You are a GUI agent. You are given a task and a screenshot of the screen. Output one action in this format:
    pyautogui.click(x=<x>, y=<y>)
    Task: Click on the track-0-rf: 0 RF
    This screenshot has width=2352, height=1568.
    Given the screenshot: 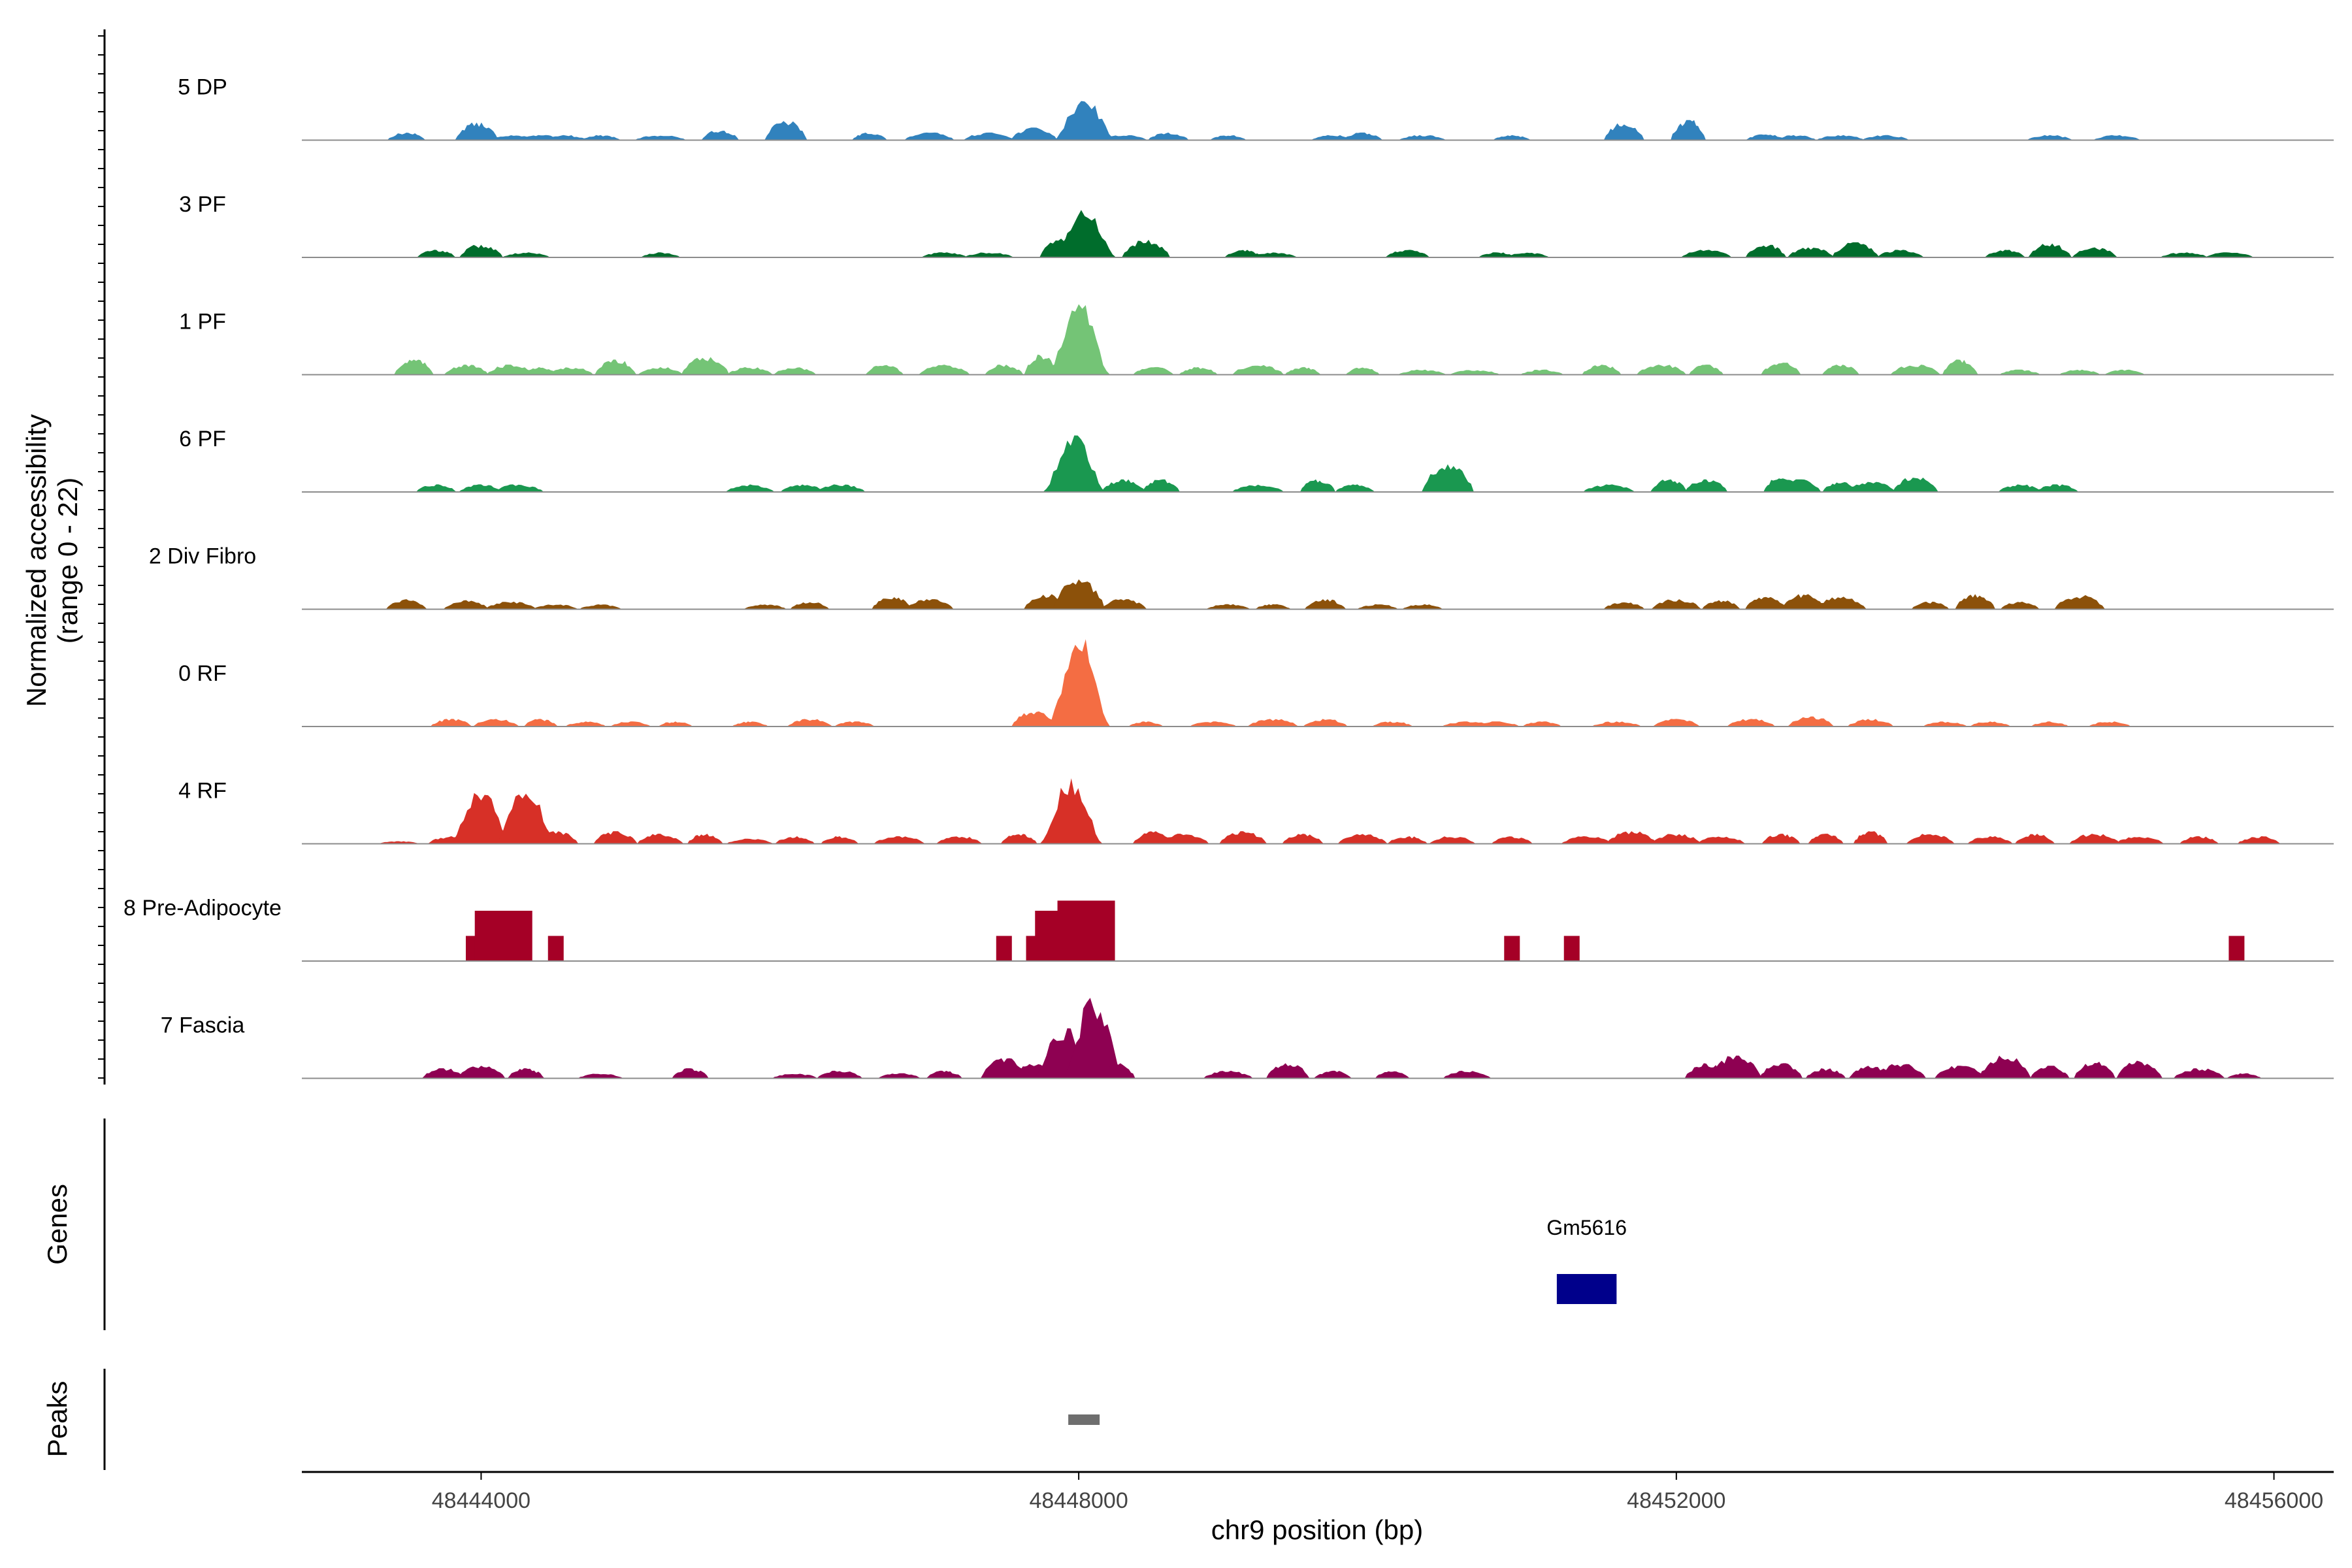 What is the action you would take?
    pyautogui.click(x=1256, y=683)
    